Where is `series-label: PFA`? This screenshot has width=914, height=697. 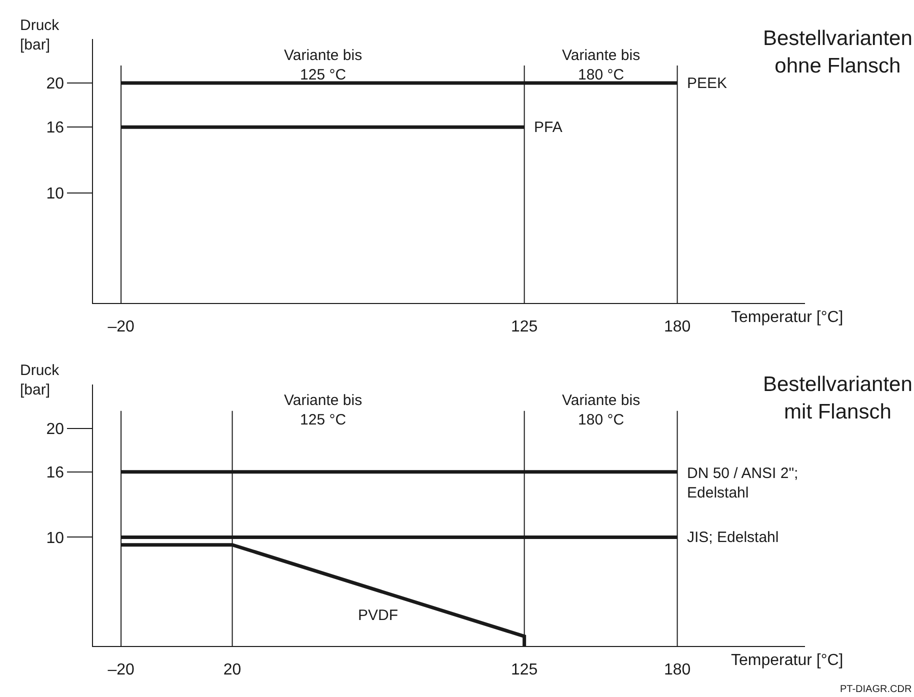
series-label: PFA is located at coordinates (548, 127).